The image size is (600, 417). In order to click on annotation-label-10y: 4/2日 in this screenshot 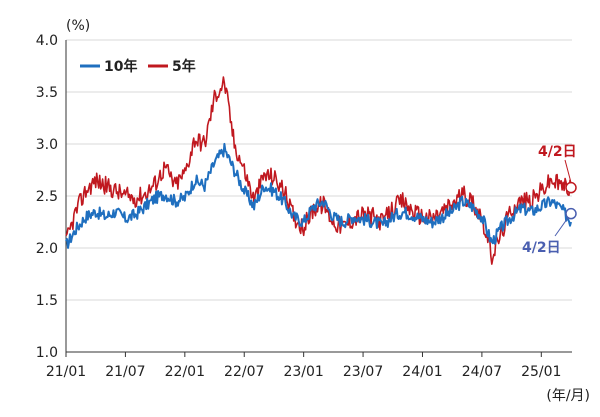, I will do `click(541, 248)`.